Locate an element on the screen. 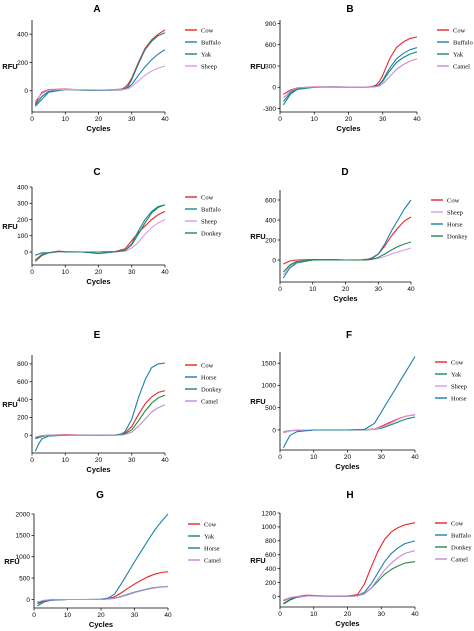  panel-letter: E is located at coordinates (97, 335).